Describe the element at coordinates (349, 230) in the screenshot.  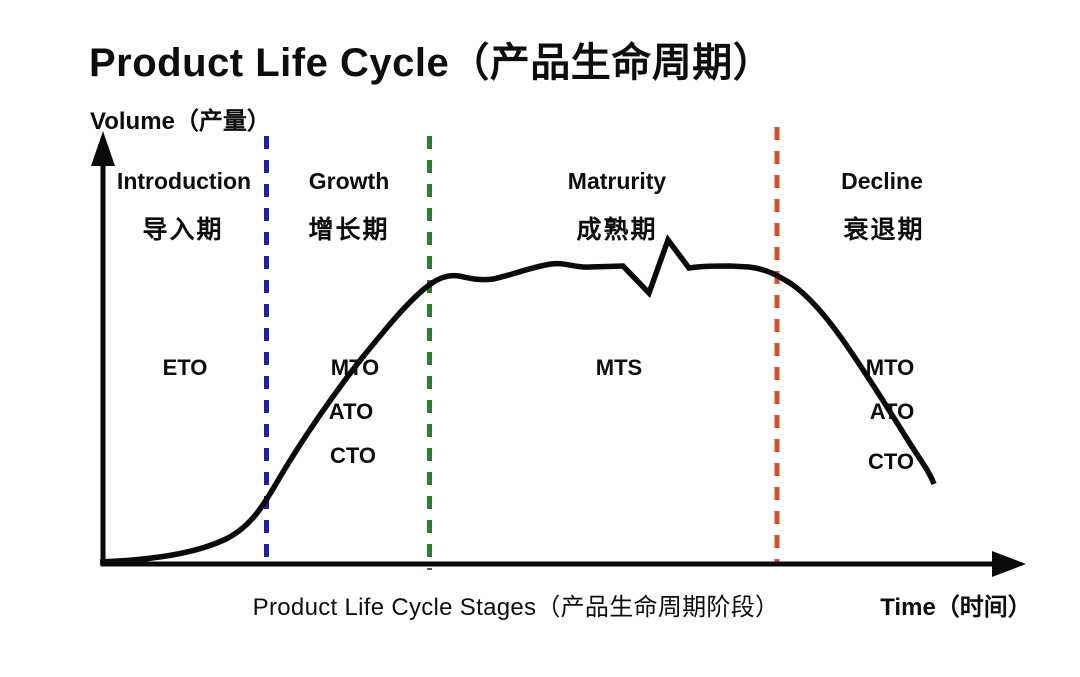
I see `stage-growth-label-zh: 增长期` at that location.